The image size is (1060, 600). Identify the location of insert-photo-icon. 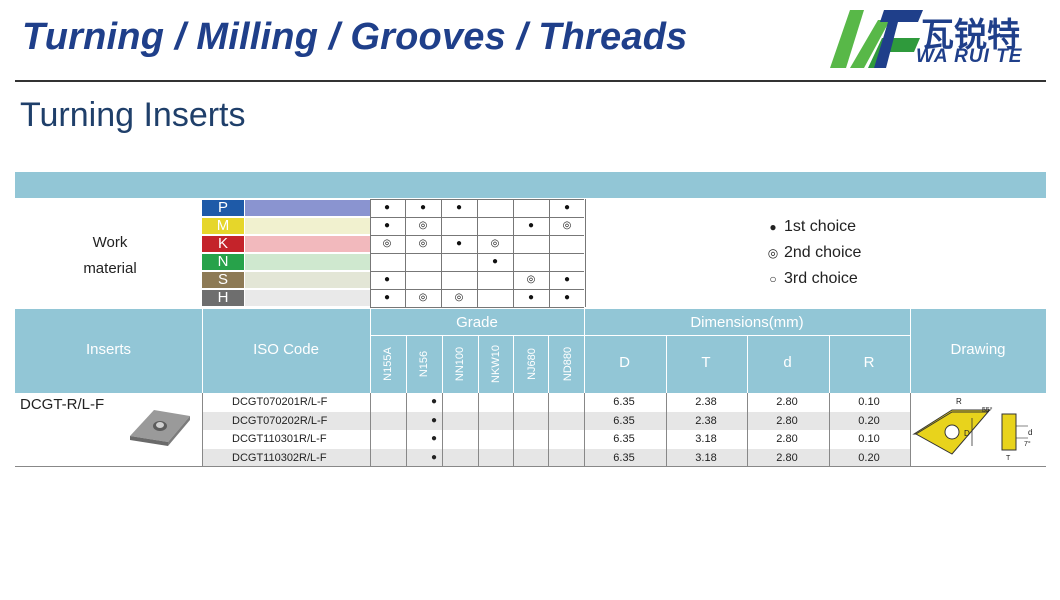
(160, 428).